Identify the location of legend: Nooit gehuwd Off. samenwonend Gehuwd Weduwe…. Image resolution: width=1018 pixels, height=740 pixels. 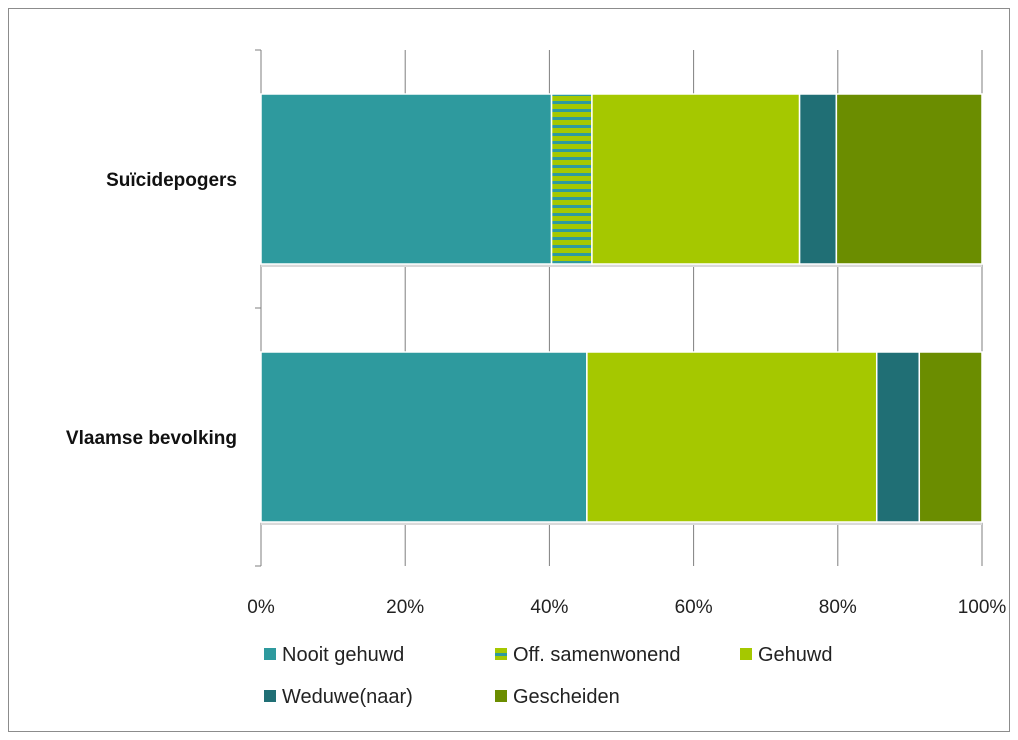
(548, 676).